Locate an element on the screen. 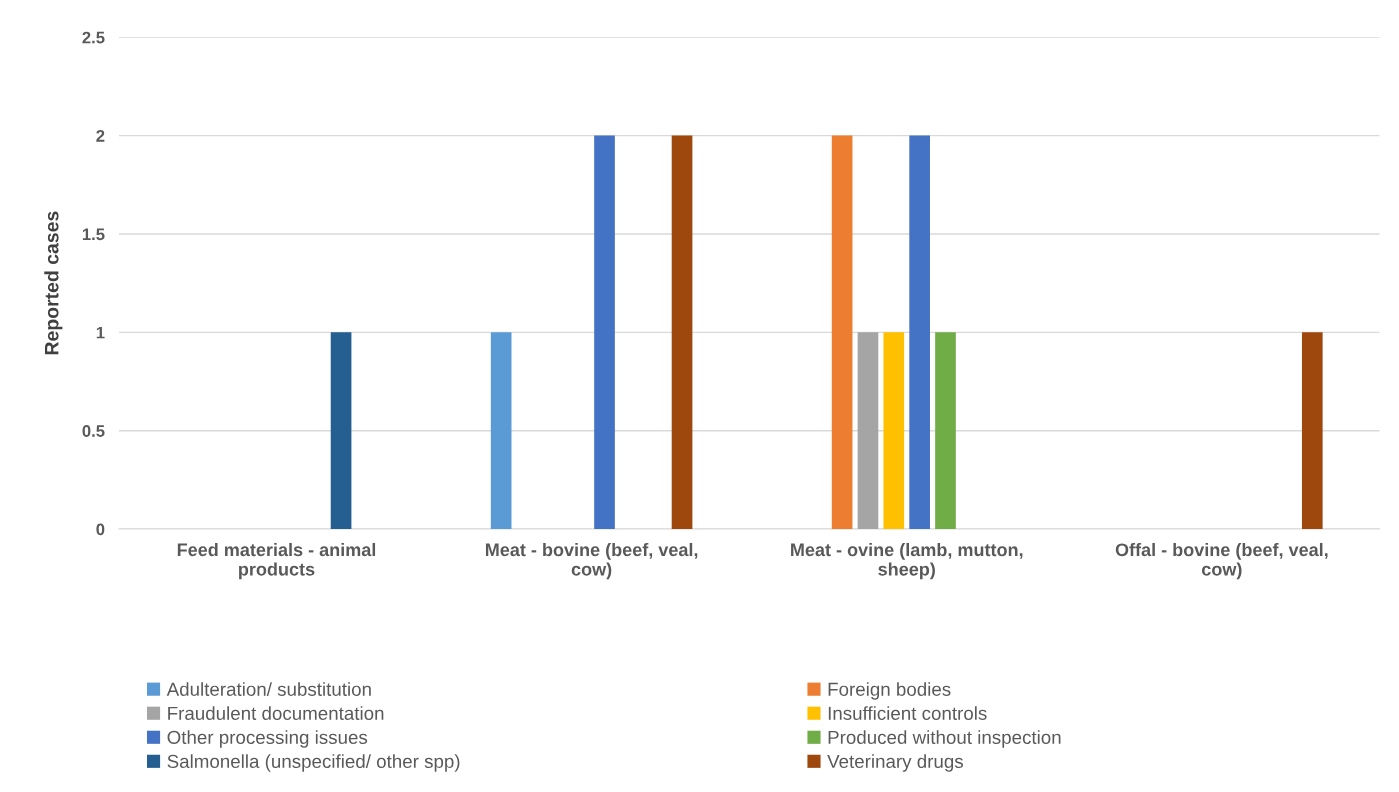 The height and width of the screenshot is (792, 1399). y-axis-title: Reported cases is located at coordinates (53, 283).